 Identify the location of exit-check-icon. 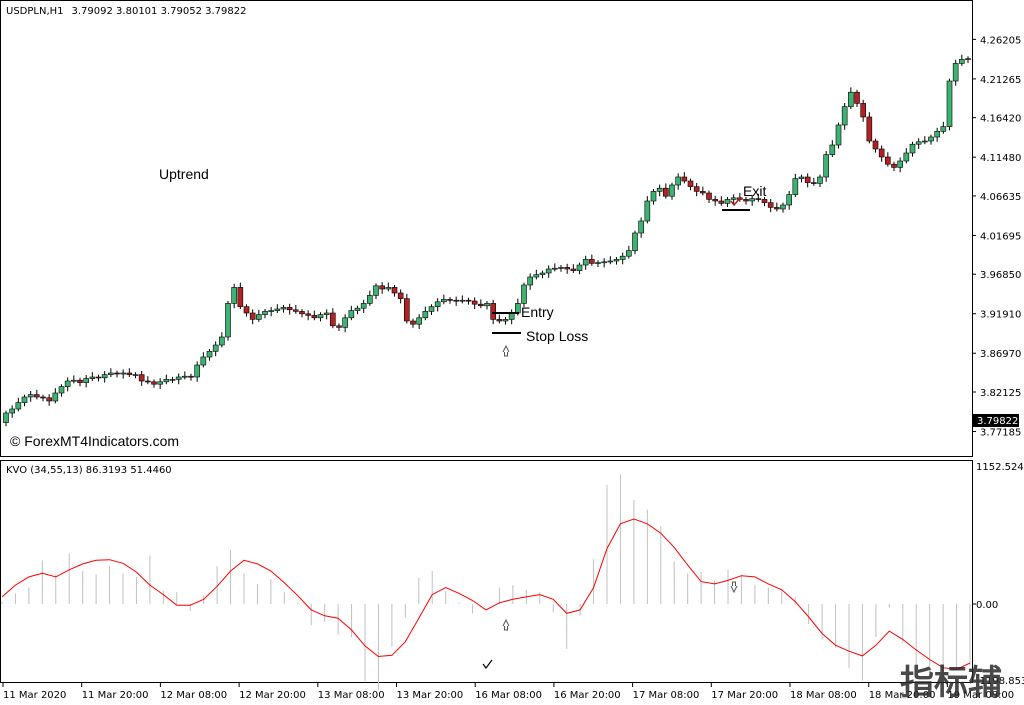
(736, 201).